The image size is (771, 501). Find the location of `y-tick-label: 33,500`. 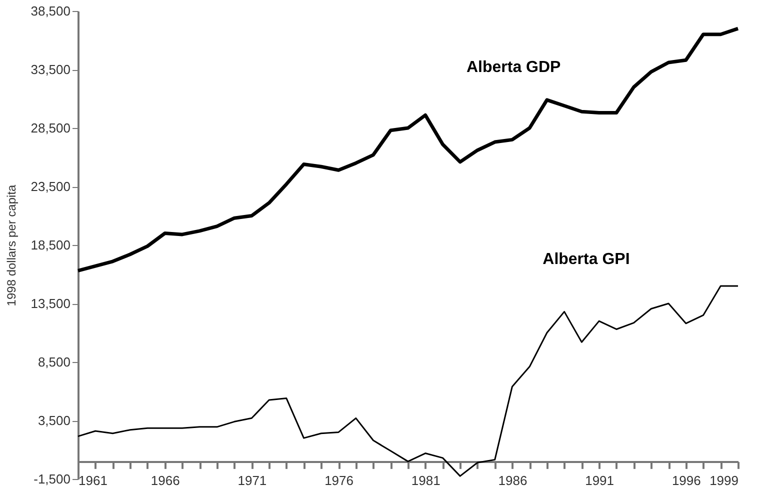

y-tick-label: 33,500 is located at coordinates (50, 69).